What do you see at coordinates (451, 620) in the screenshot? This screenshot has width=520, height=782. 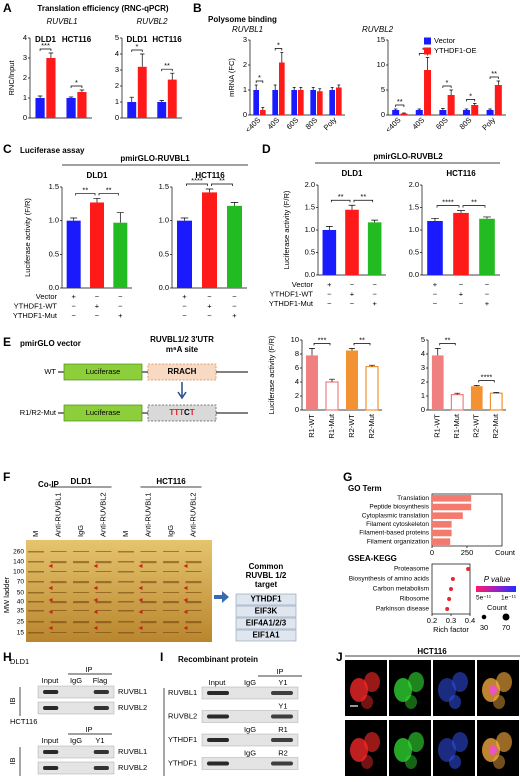 I see `x-tick-label: 0.3` at bounding box center [451, 620].